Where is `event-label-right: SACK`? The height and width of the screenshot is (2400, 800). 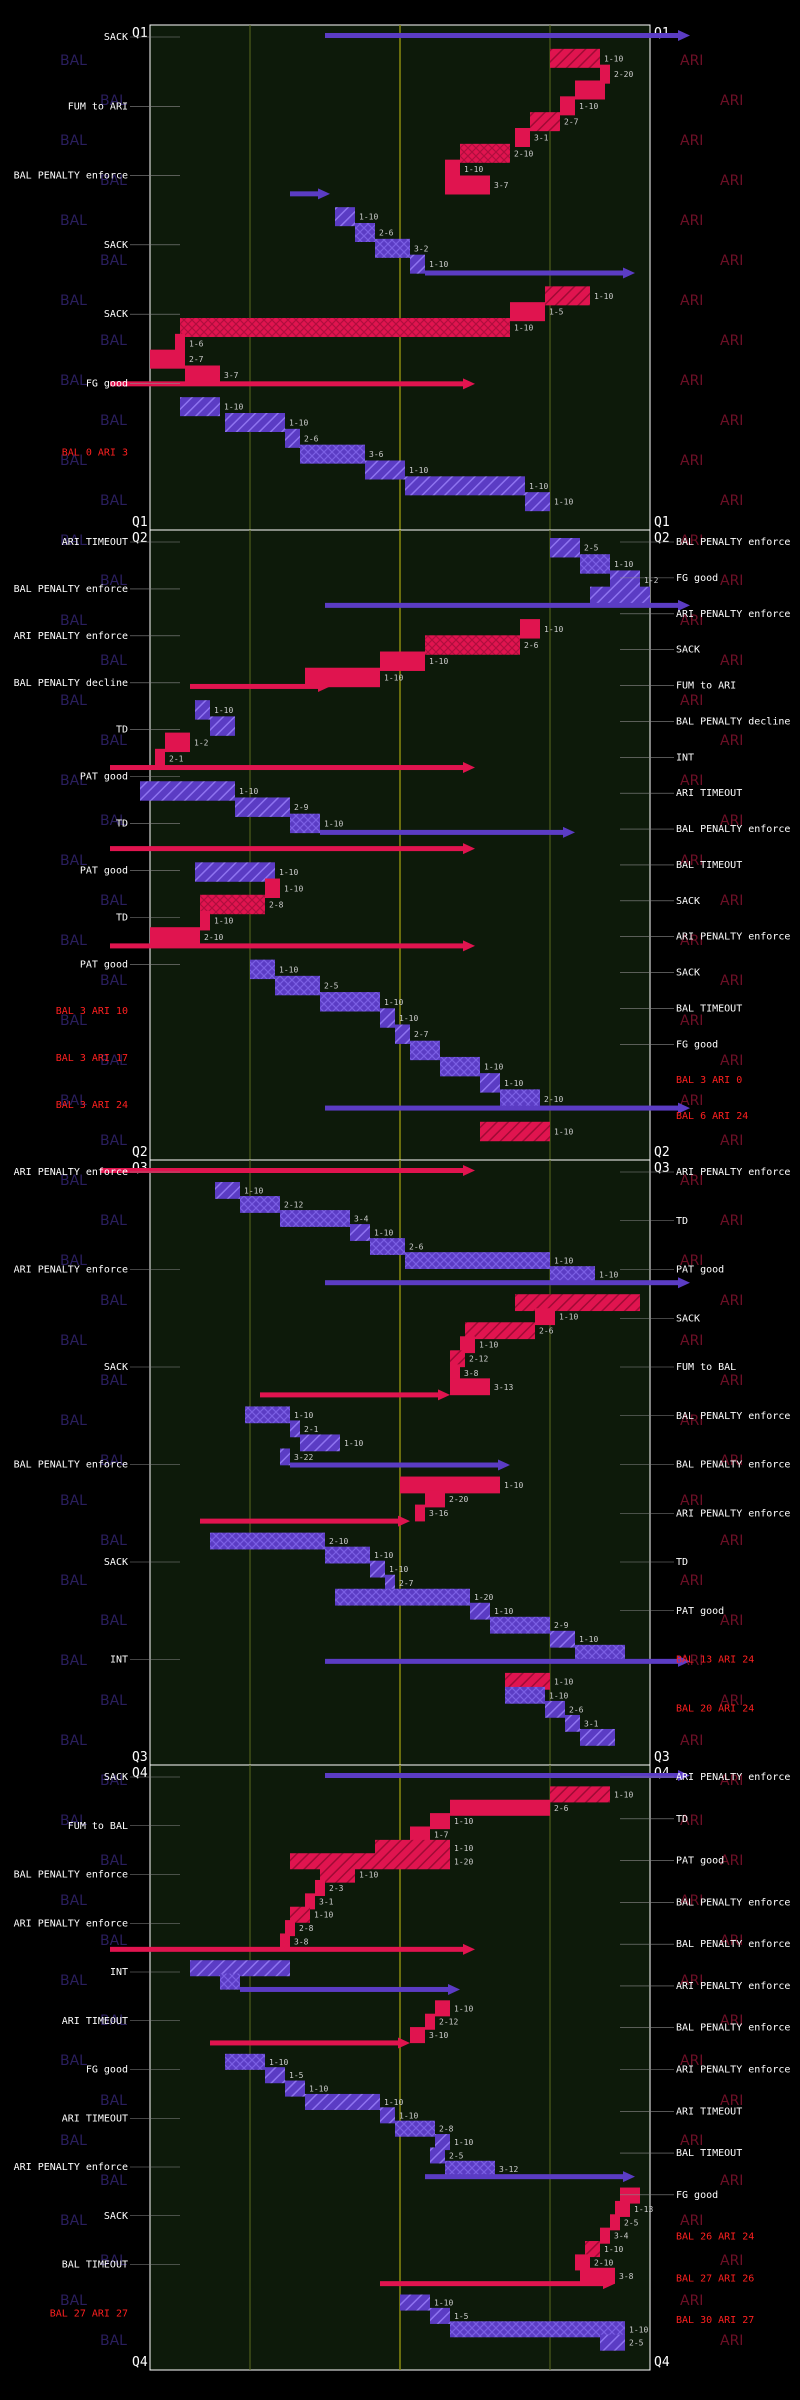
event-label-right: SACK is located at coordinates (688, 1318).